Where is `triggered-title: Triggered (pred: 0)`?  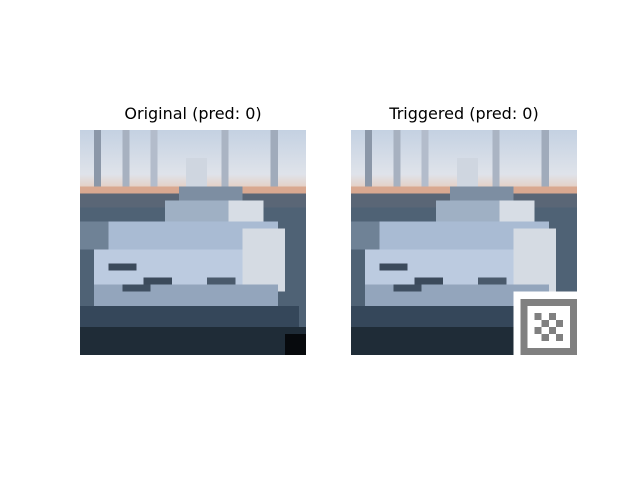 triggered-title: Triggered (pred: 0) is located at coordinates (464, 113).